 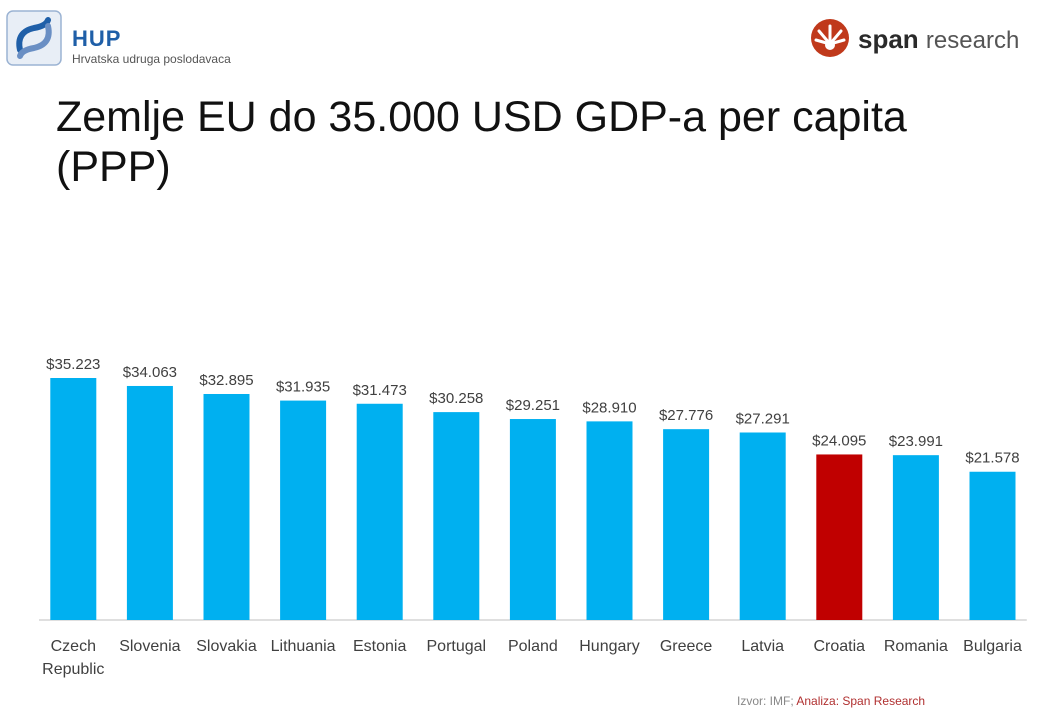 What do you see at coordinates (457, 646) in the screenshot?
I see `category-label: Portugal` at bounding box center [457, 646].